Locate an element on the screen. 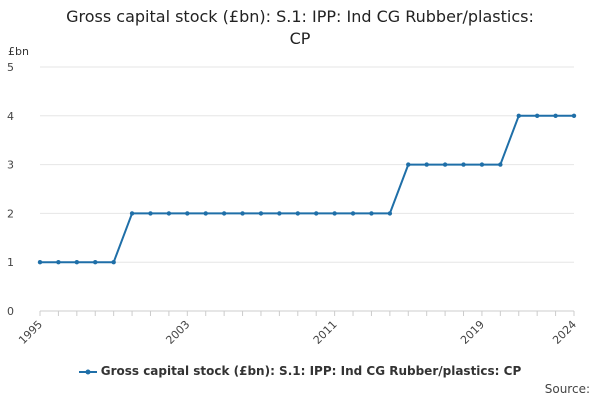 Image resolution: width=600 pixels, height=400 pixels. chart-title-line-2: CP is located at coordinates (300, 38).